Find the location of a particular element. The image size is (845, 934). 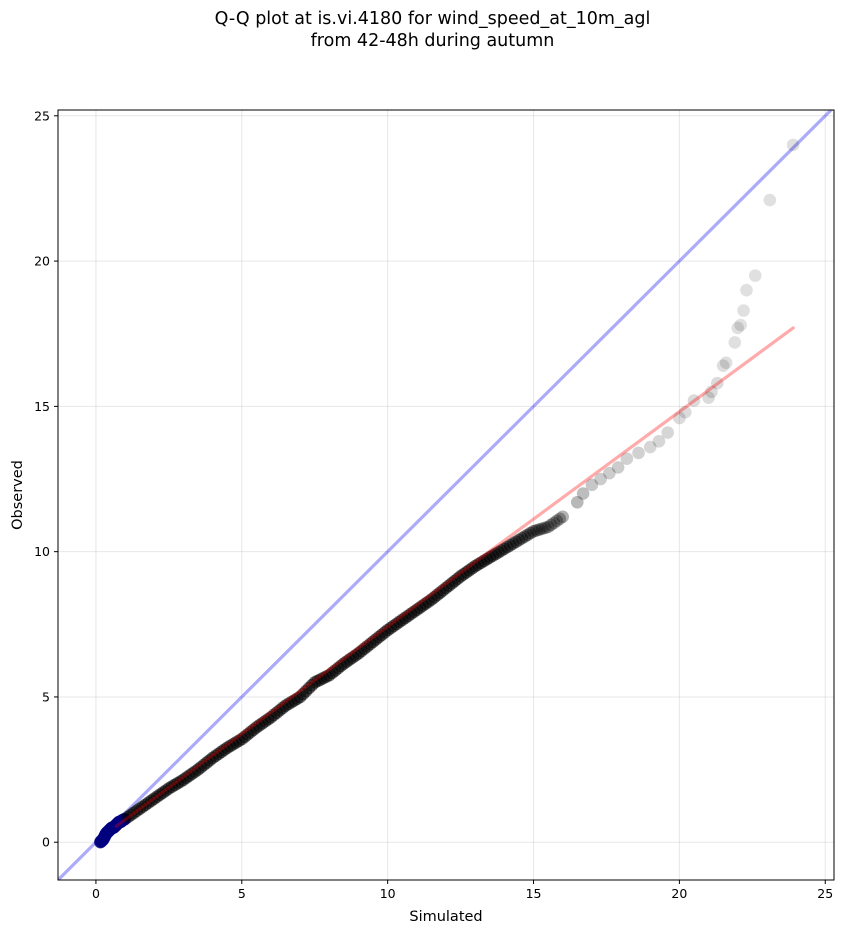

x-tick-label: 0 is located at coordinates (96, 893).